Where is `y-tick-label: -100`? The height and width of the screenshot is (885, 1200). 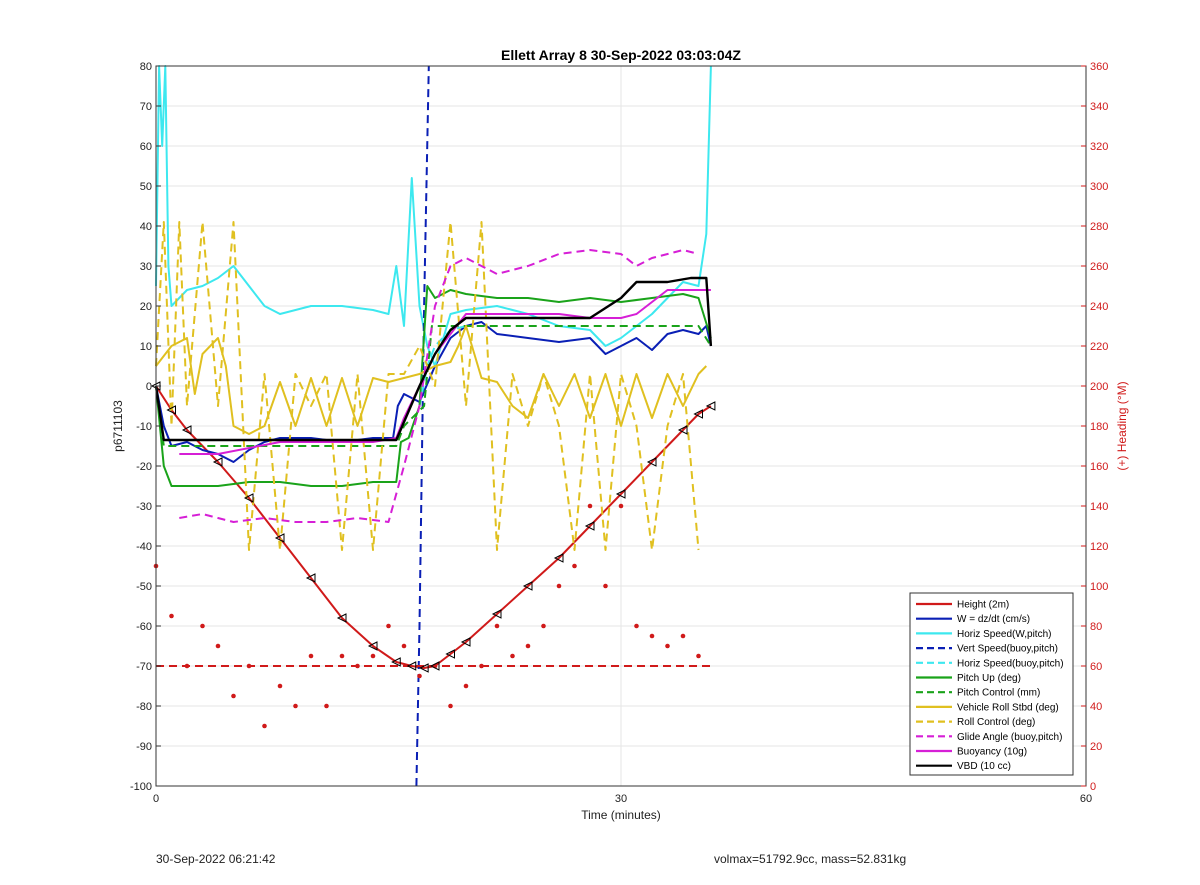
y-tick-label: -100 is located at coordinates (141, 787).